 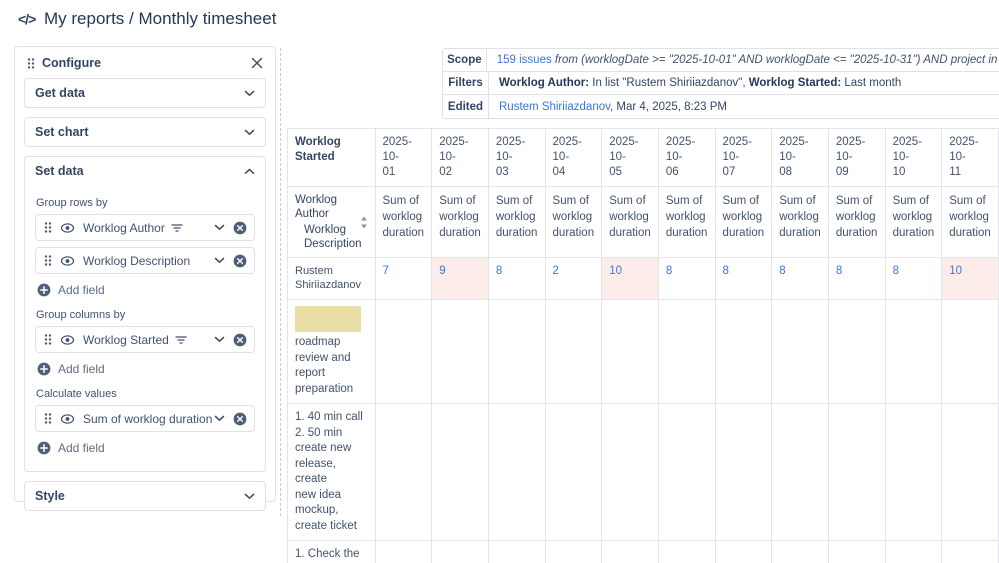 What do you see at coordinates (516, 157) in the screenshot?
I see `column-header-date: 2025-10- 03` at bounding box center [516, 157].